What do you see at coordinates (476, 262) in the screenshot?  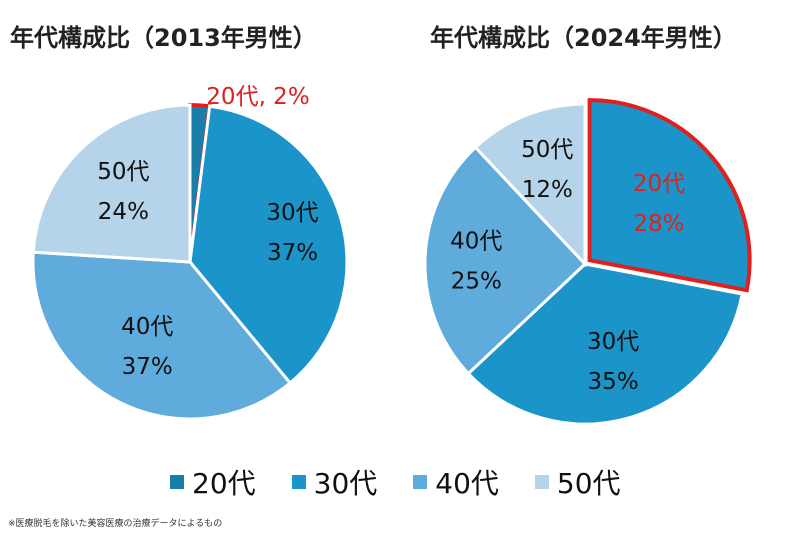 I see `data-label-40代: 40代 25%` at bounding box center [476, 262].